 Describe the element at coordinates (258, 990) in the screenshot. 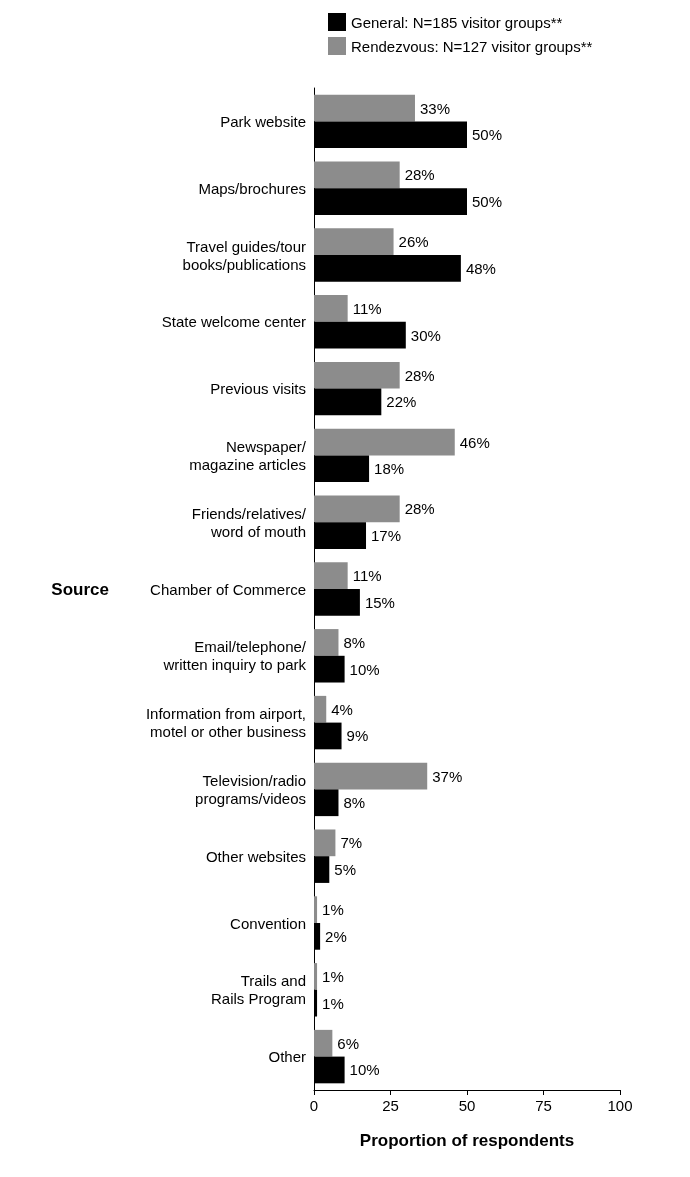

I see `y-tick-label: Trails and Rails Program` at that location.